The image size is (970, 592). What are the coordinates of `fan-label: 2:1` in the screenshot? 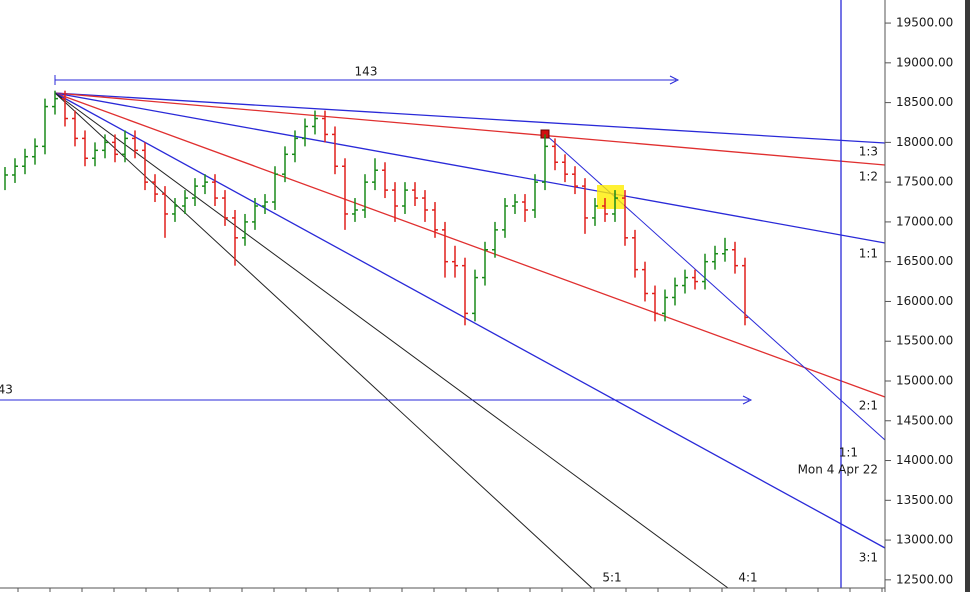 It's located at (868, 406).